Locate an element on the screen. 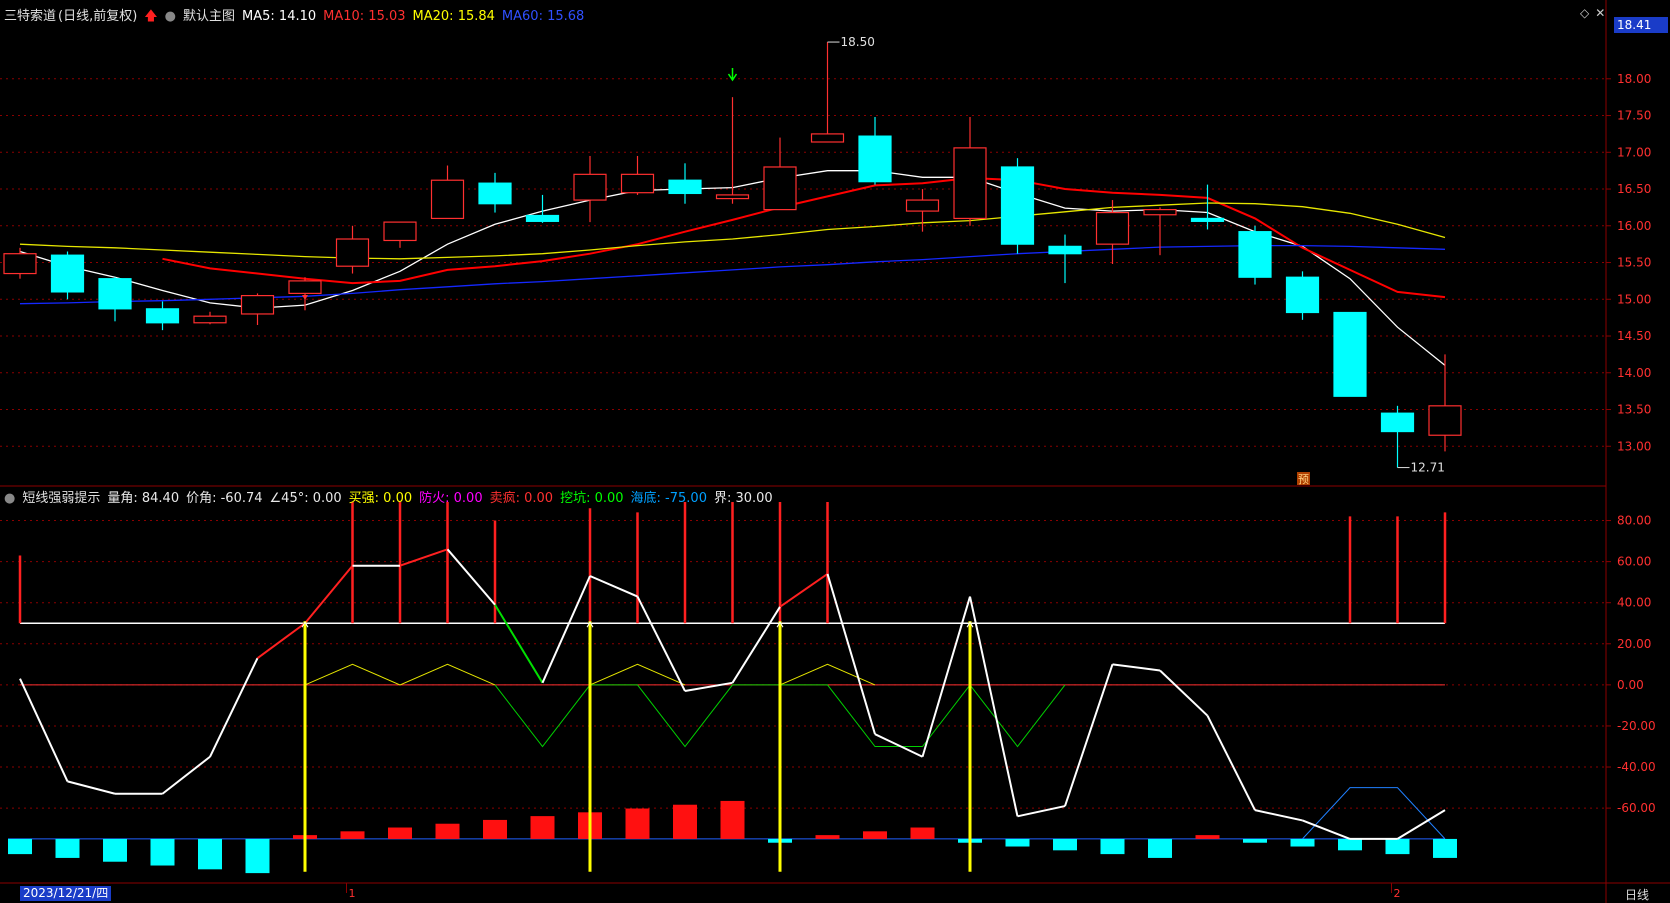  month-label: 1 is located at coordinates (352, 893).